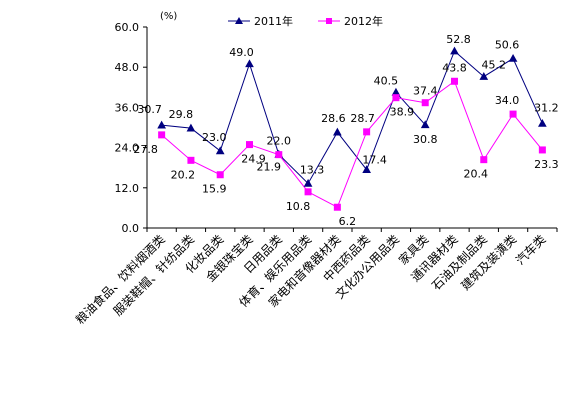 This screenshot has width=582, height=401. Describe the element at coordinates (348, 221) in the screenshot. I see `data-label-2012: 6.2` at that location.